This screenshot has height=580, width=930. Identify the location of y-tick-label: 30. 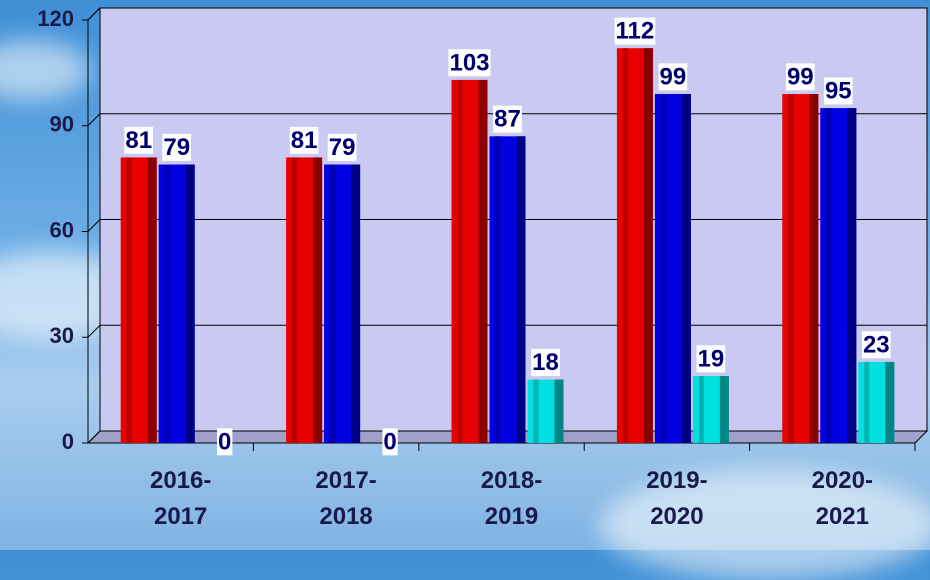
(62, 335).